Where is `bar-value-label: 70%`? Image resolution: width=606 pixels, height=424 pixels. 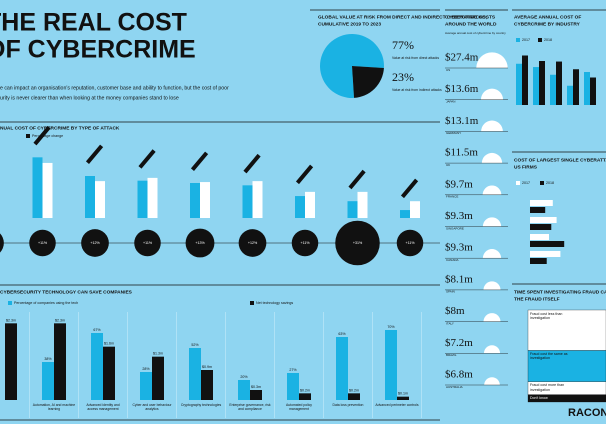 bar-value-label: 70% is located at coordinates (391, 327).